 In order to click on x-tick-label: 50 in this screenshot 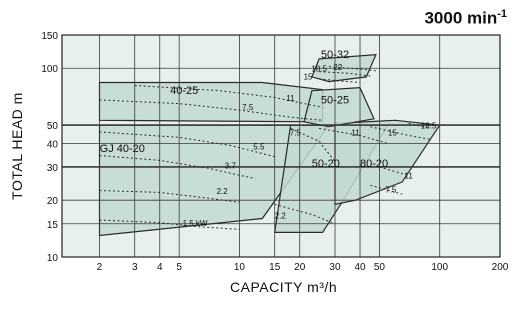, I will do `click(380, 267)`.